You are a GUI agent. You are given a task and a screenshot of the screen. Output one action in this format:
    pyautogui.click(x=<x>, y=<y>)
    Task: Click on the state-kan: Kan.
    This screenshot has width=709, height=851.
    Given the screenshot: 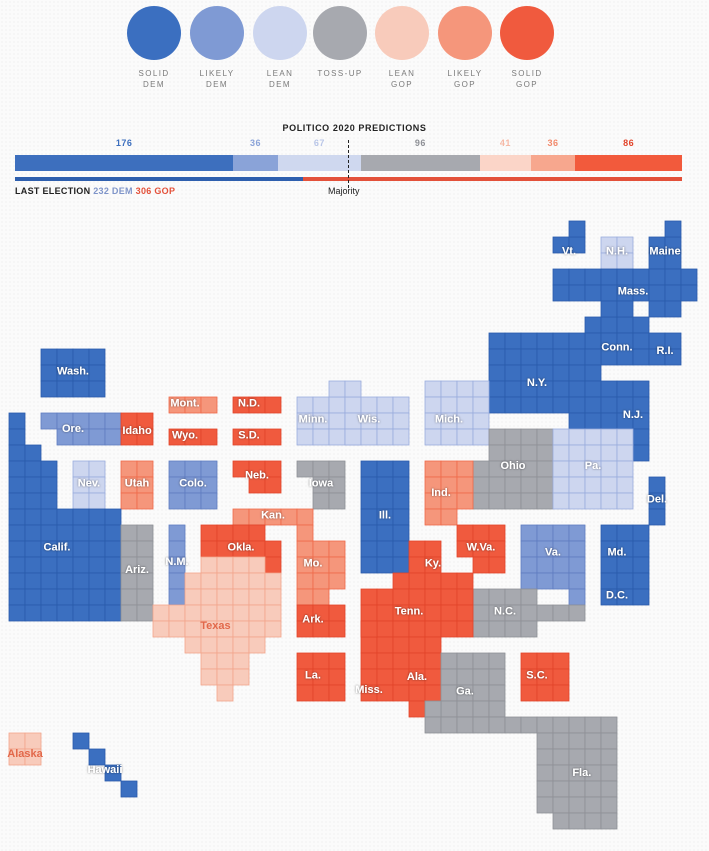 What is the action you would take?
    pyautogui.click(x=273, y=517)
    